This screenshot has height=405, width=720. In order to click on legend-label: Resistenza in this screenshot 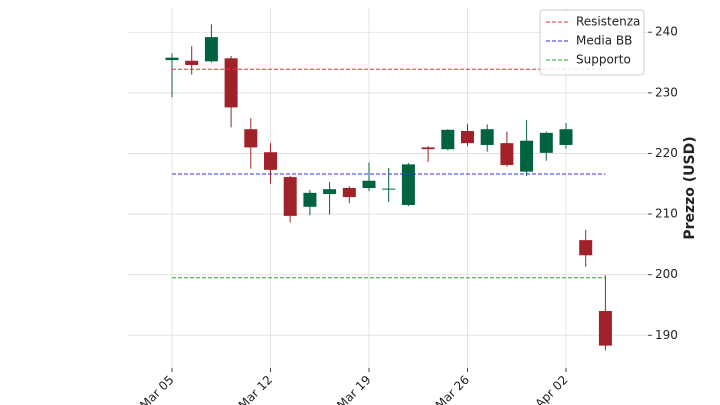, I will do `click(608, 22)`.